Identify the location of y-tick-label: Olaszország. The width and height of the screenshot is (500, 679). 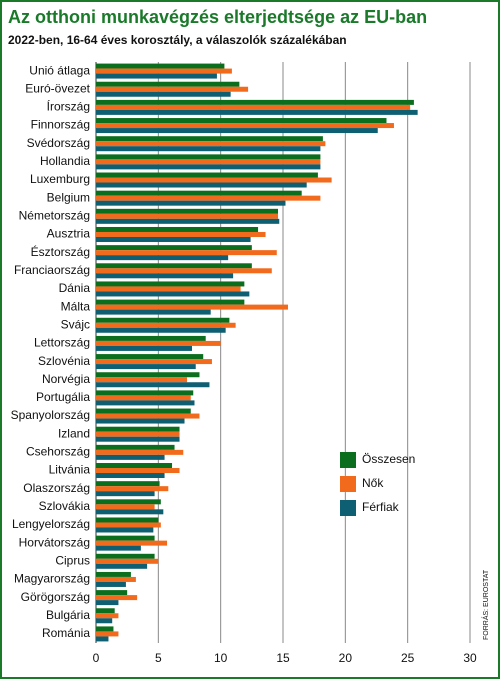
(56, 488).